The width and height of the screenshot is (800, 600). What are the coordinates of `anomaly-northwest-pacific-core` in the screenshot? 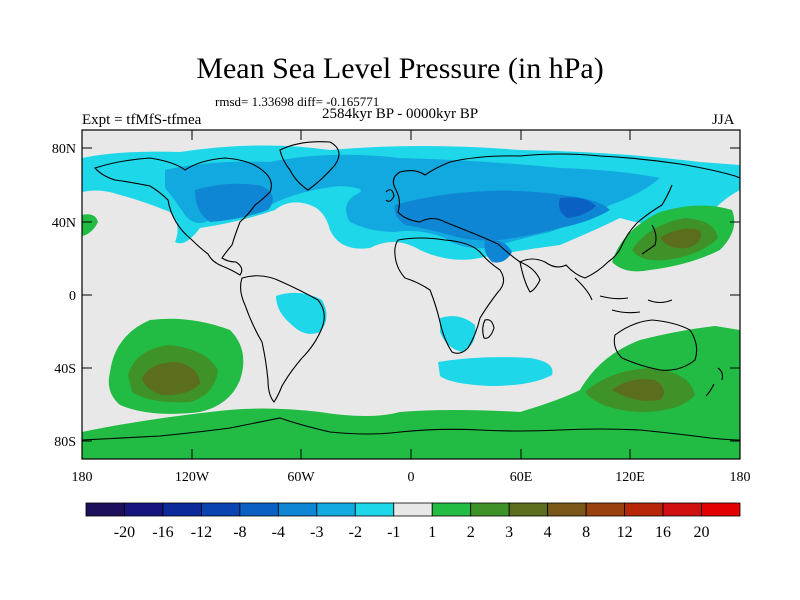 It's located at (681, 238).